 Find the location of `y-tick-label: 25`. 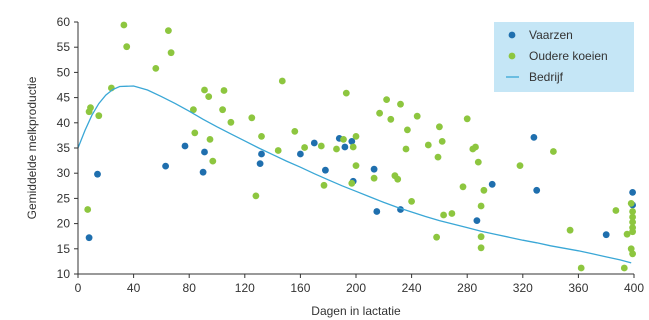

y-tick-label: 25 is located at coordinates (64, 198).